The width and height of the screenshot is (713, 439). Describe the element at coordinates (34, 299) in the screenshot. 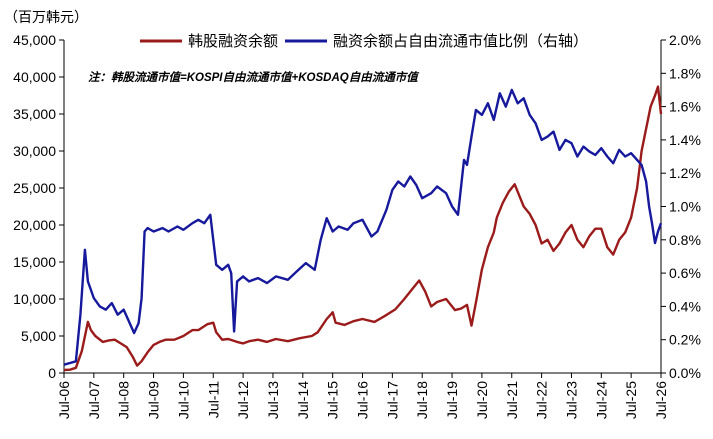

I see `y-left-tick-label: 10,000` at that location.